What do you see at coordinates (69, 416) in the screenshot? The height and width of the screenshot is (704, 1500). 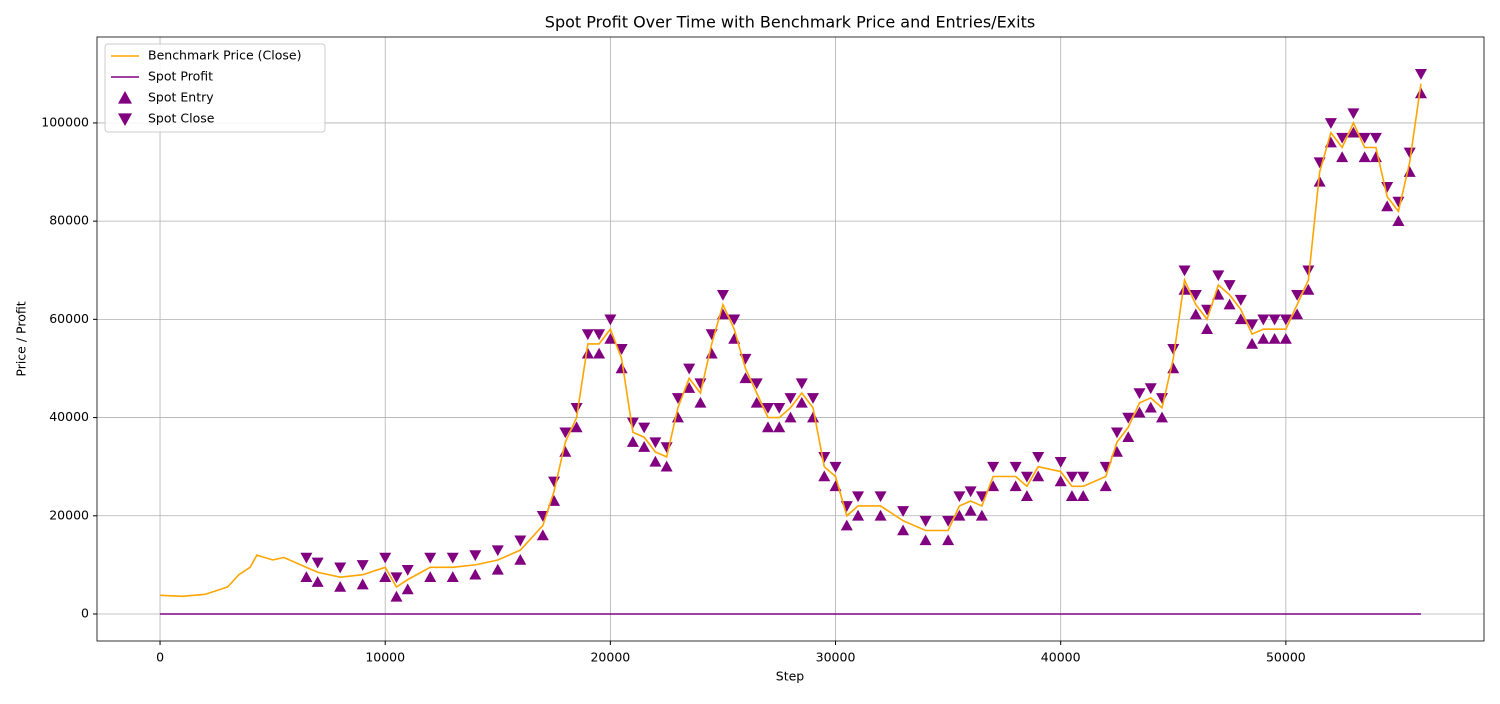 I see `y-tick-label: 40000` at bounding box center [69, 416].